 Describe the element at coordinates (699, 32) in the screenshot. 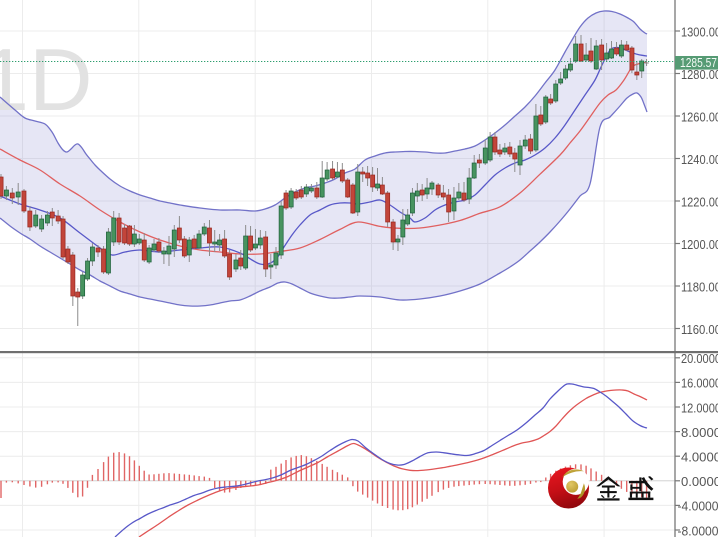

I see `svg-text: 1300.00` at that location.